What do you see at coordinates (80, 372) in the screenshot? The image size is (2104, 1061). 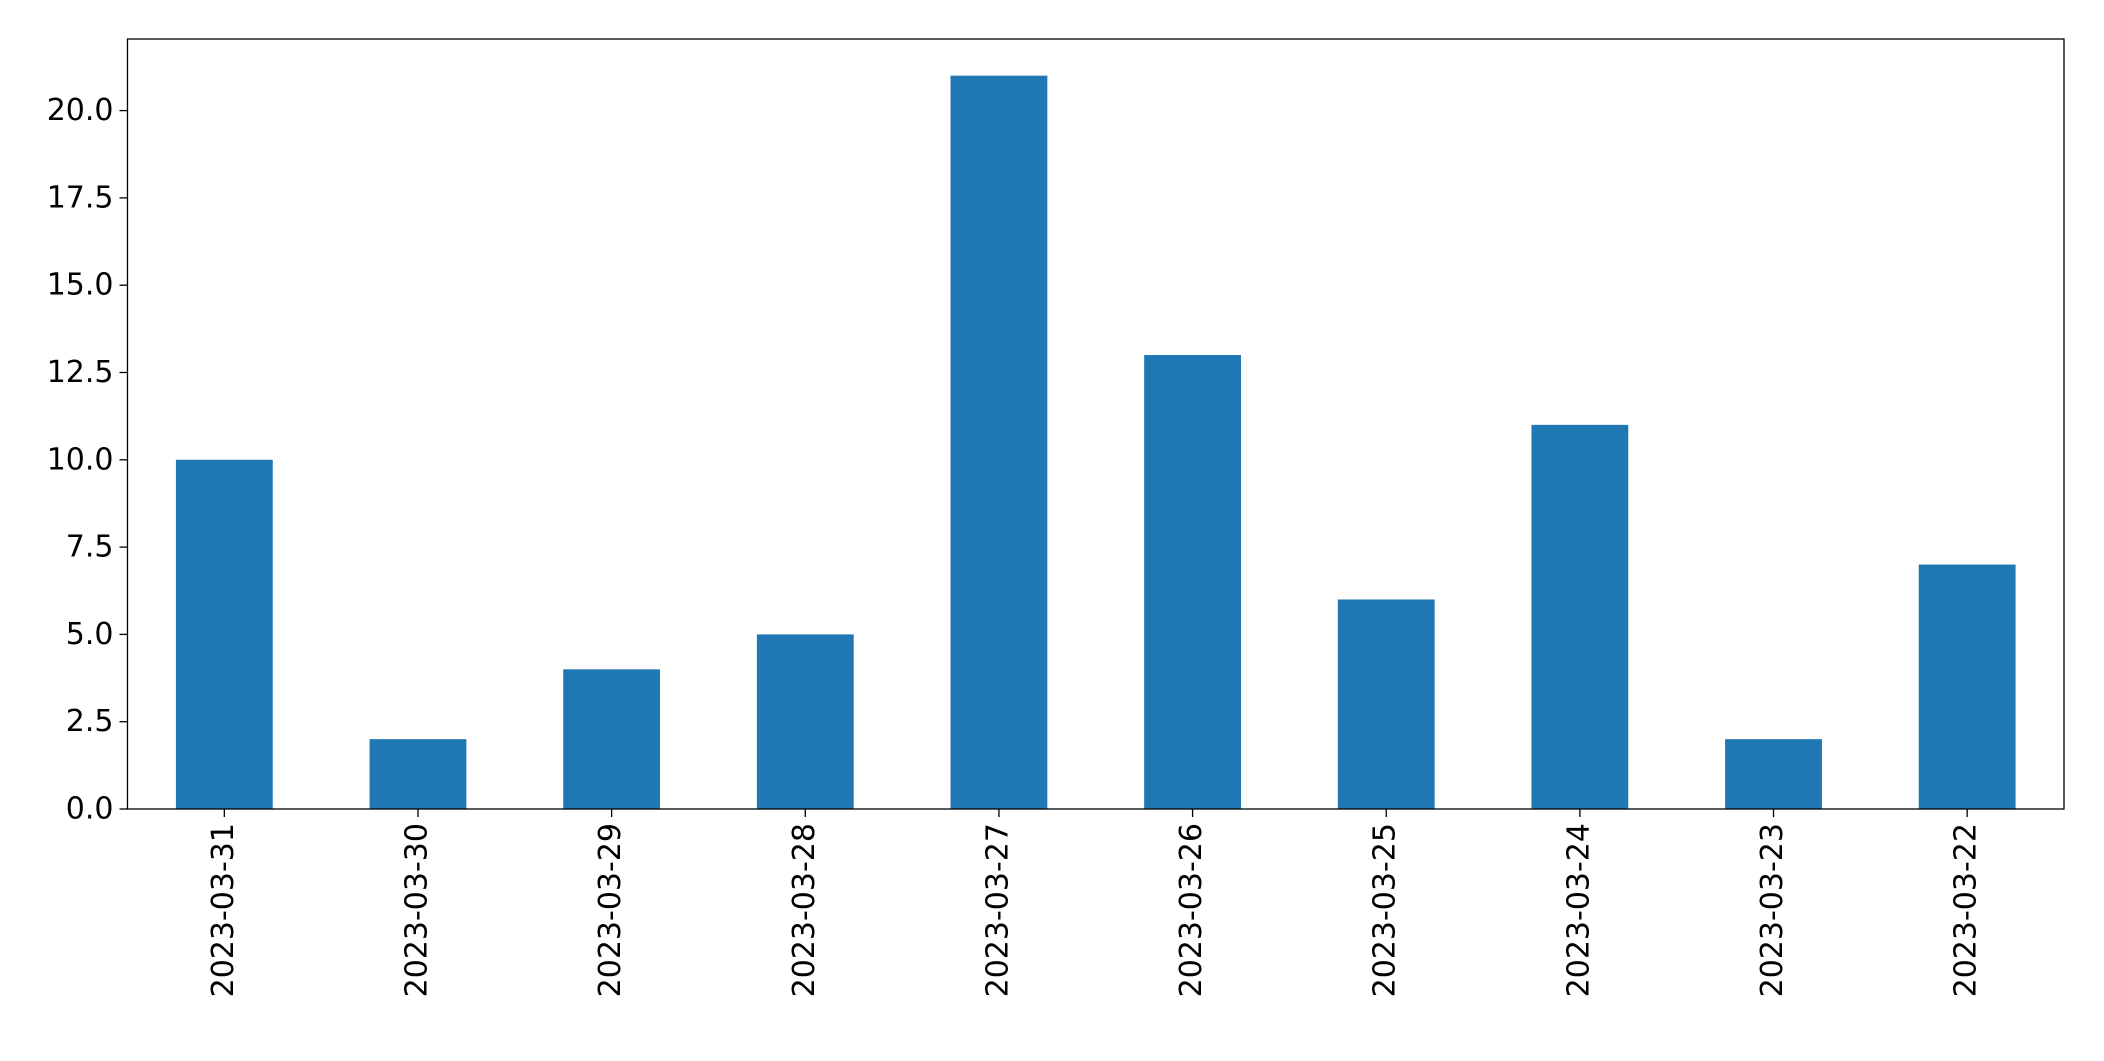 I see `y-tick-label: 12.5` at bounding box center [80, 372].